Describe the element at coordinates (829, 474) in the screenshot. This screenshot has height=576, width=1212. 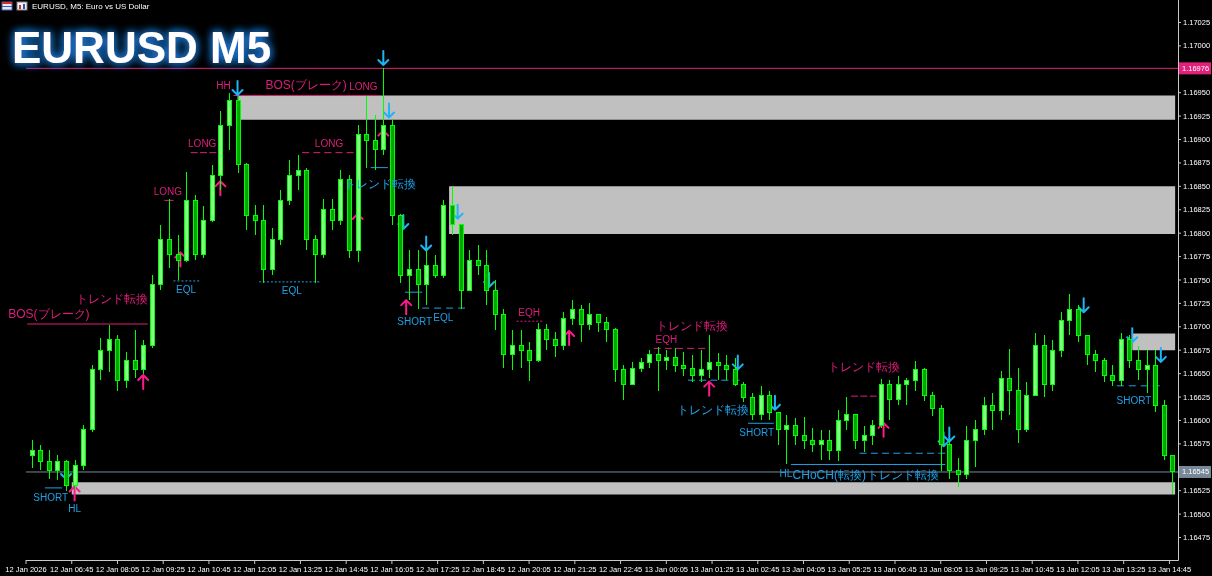
I see `annotation: CHoCH(転換)` at that location.